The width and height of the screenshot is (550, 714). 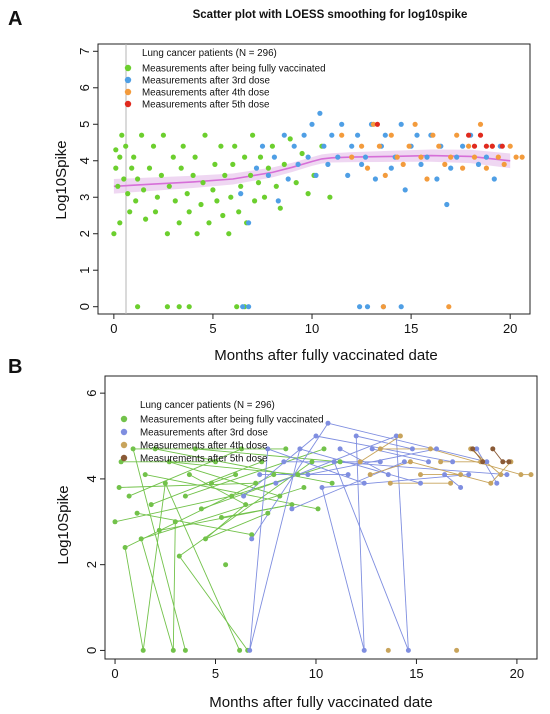 I want to click on panel-b-letter: B, so click(x=15, y=367).